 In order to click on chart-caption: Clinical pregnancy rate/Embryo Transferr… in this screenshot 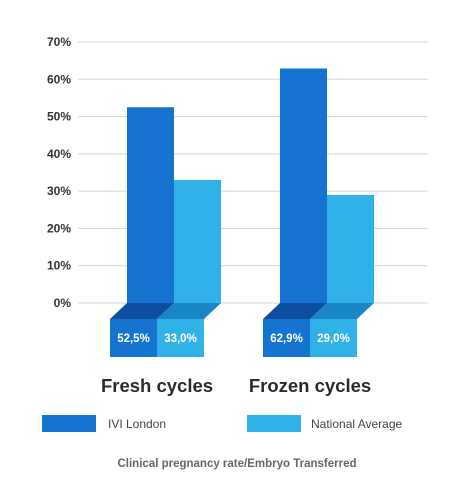, I will do `click(236, 464)`.